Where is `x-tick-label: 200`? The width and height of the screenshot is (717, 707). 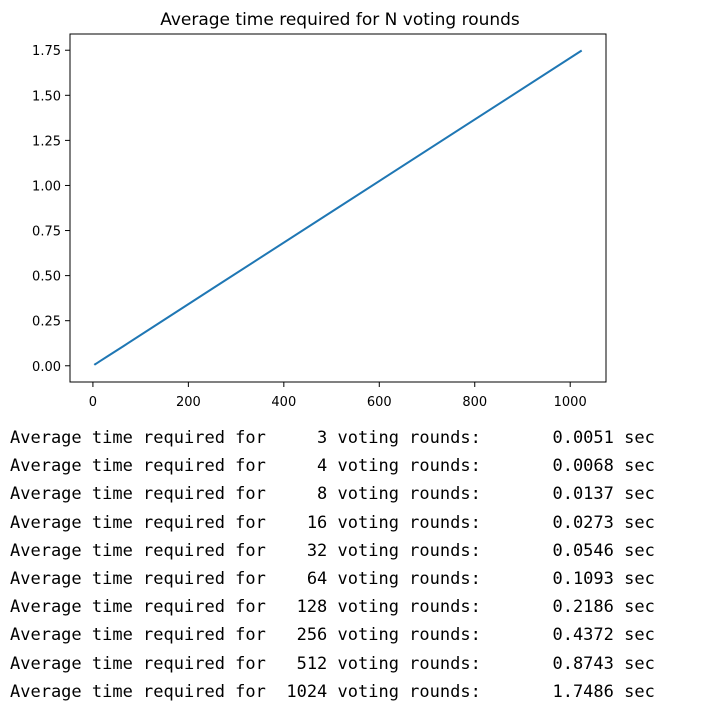 x-tick-label: 200 is located at coordinates (188, 402).